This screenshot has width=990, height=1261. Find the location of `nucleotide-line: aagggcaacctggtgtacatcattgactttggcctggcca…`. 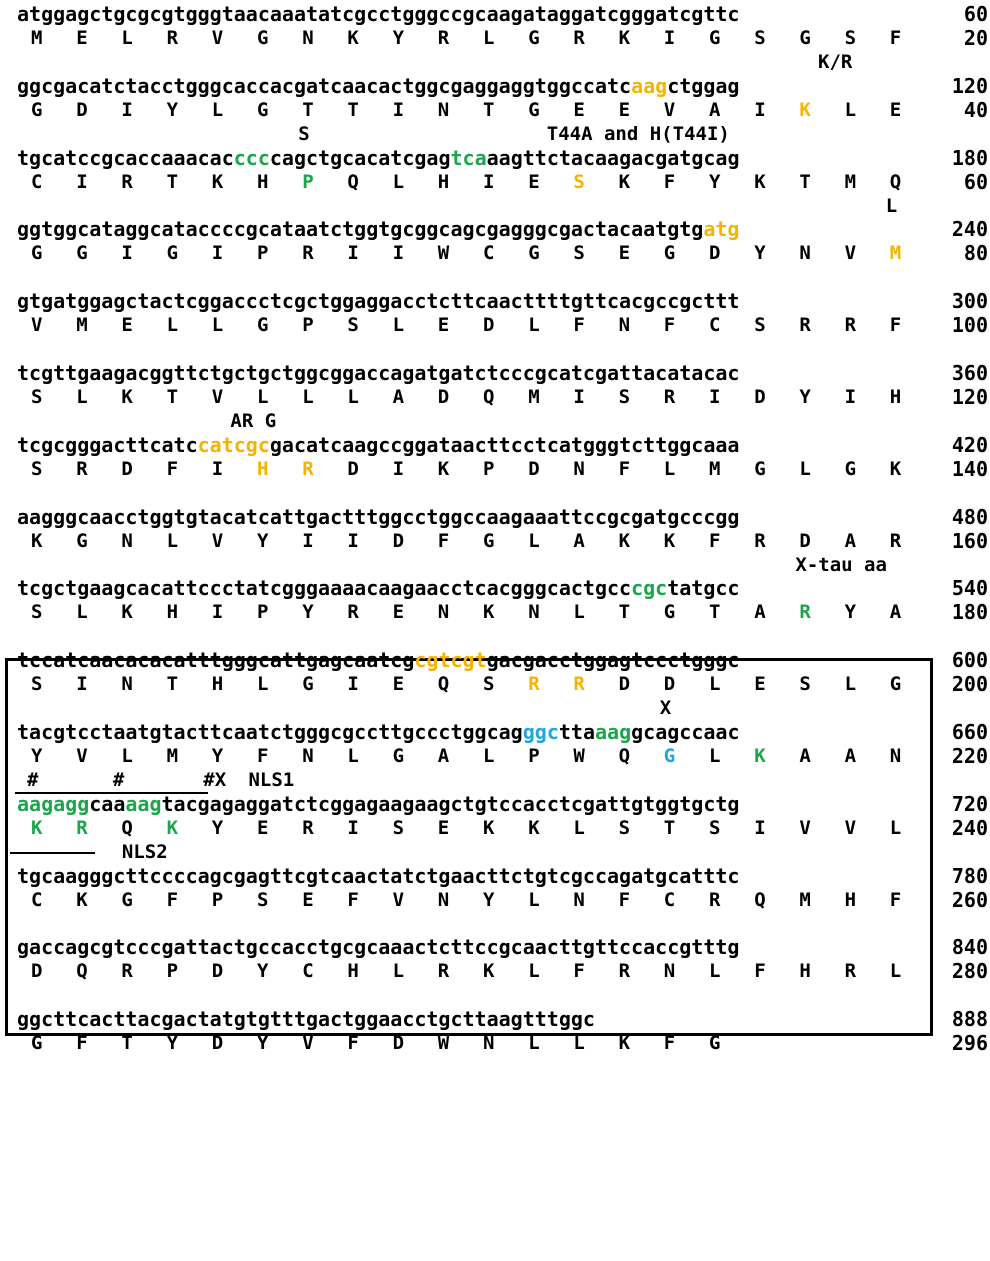

nucleotide-line: aagggcaacctggtgtacatcattgactttggcctggcca… is located at coordinates (378, 517).